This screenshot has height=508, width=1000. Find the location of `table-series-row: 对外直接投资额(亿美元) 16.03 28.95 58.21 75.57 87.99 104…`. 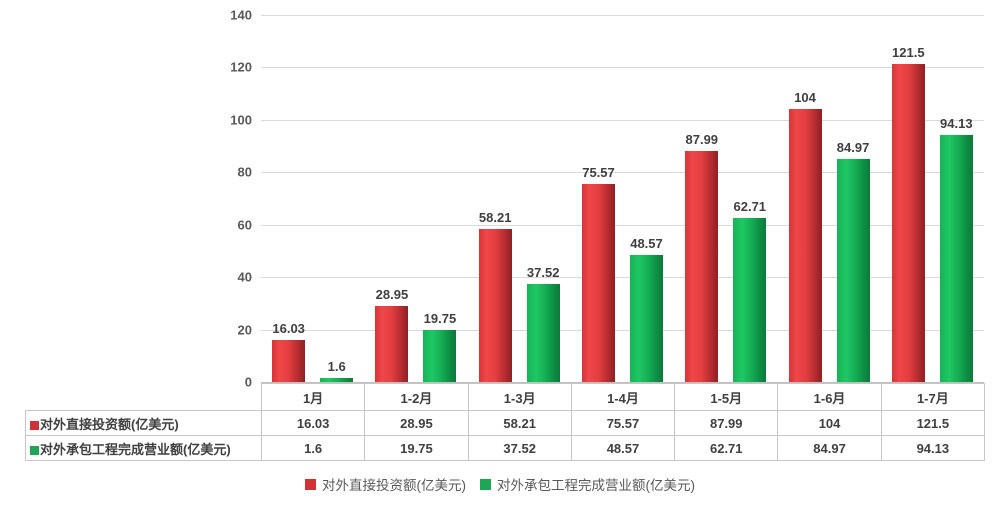

table-series-row: 对外直接投资额(亿美元) 16.03 28.95 58.21 75.57 87.99 104… is located at coordinates (505, 423).